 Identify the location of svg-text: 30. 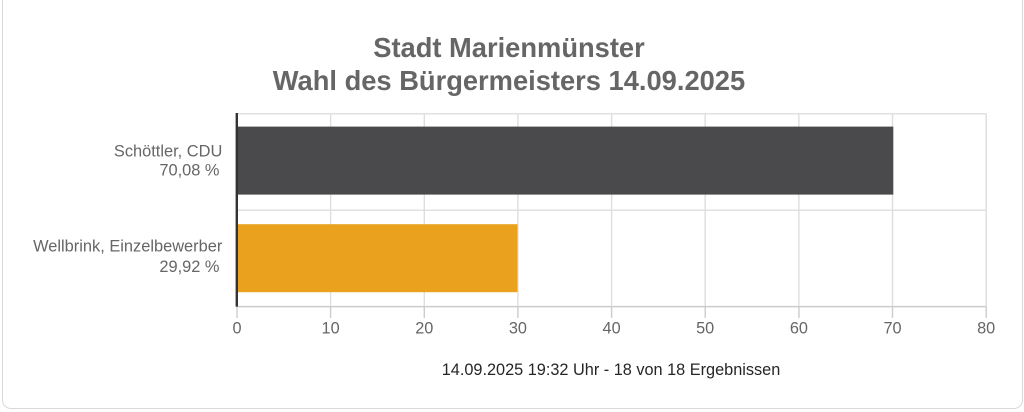
(518, 329).